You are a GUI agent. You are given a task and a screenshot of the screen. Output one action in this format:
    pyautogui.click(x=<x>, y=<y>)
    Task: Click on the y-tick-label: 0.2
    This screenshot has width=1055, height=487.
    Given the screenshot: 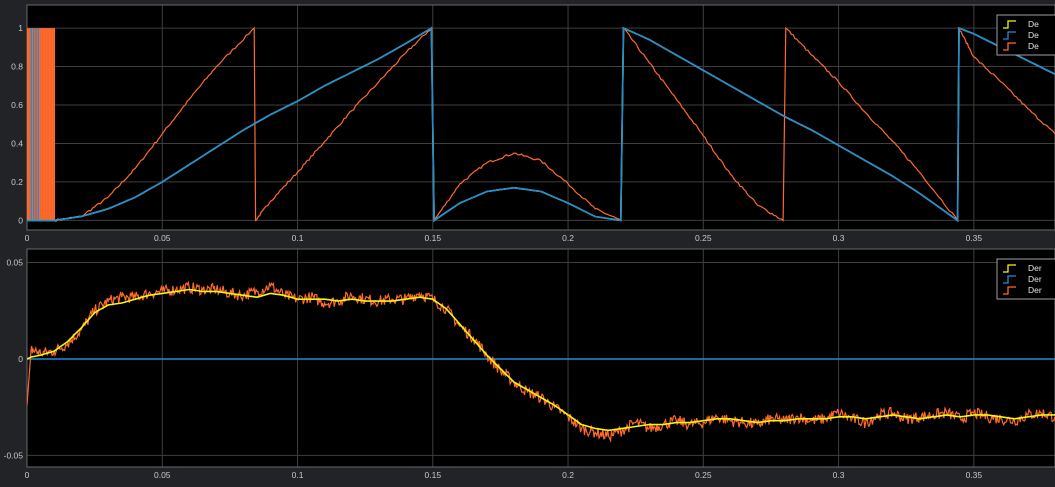 What is the action you would take?
    pyautogui.click(x=17, y=182)
    